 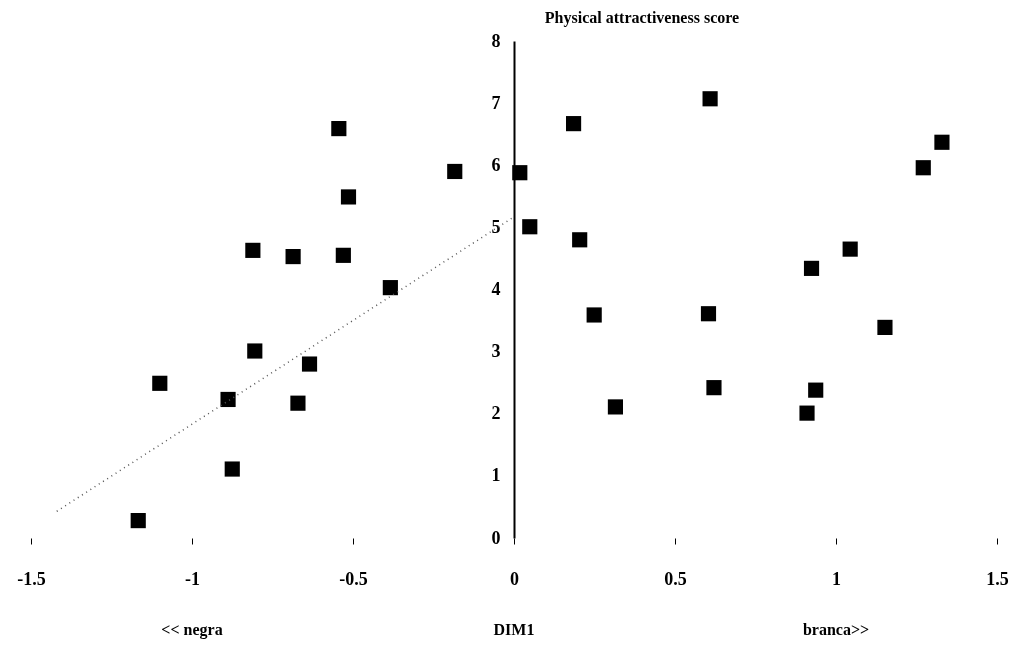 What do you see at coordinates (836, 629) in the screenshot?
I see `text: branca>>` at bounding box center [836, 629].